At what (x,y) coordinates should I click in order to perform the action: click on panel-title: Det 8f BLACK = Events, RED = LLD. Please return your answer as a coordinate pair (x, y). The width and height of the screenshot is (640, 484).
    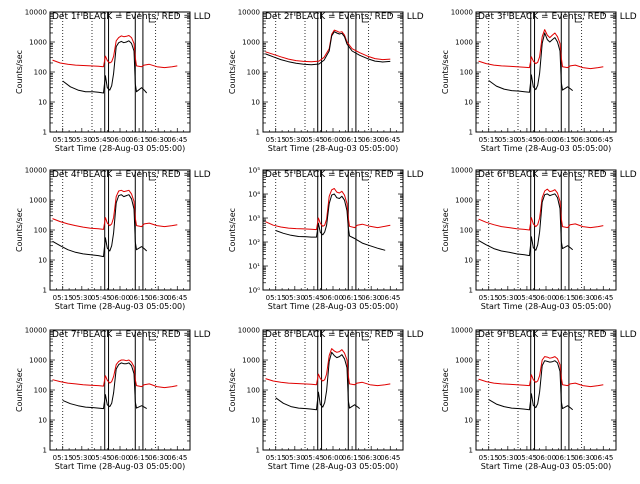
    Looking at the image, I should click on (344, 335).